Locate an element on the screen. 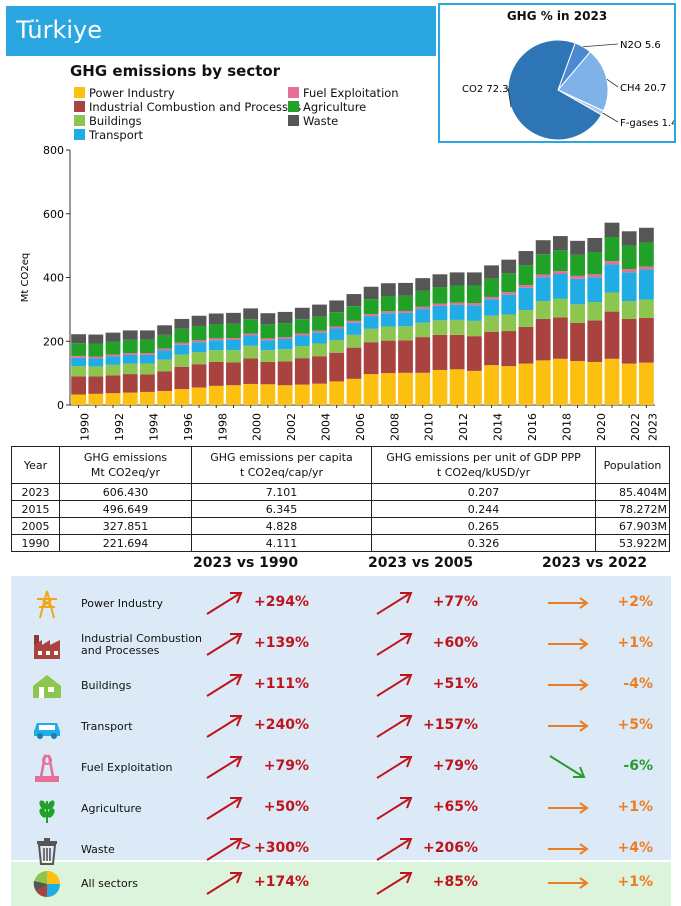 The height and width of the screenshot is (906, 681). change-vs-1990: +294% is located at coordinates (281, 602).